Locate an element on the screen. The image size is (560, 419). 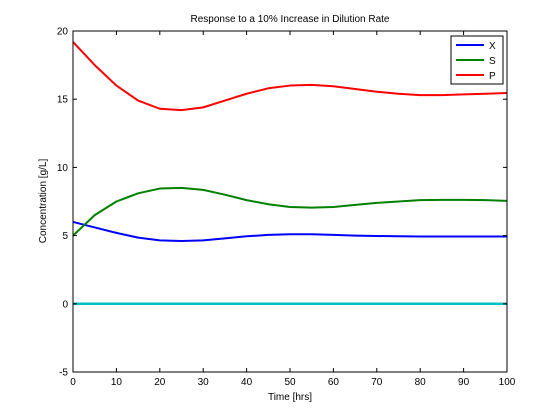
y-axis-label: Concentration [g/L] is located at coordinates (43, 201).